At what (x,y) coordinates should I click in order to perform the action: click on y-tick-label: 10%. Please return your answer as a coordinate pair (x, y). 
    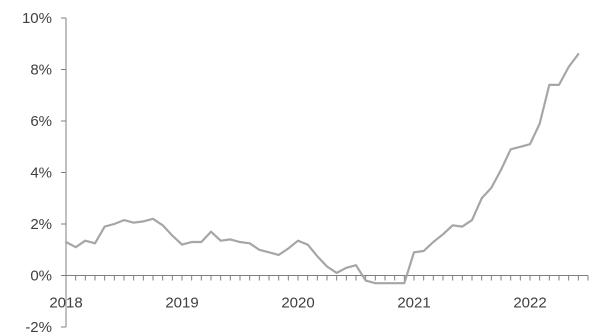
    Looking at the image, I should click on (37, 18).